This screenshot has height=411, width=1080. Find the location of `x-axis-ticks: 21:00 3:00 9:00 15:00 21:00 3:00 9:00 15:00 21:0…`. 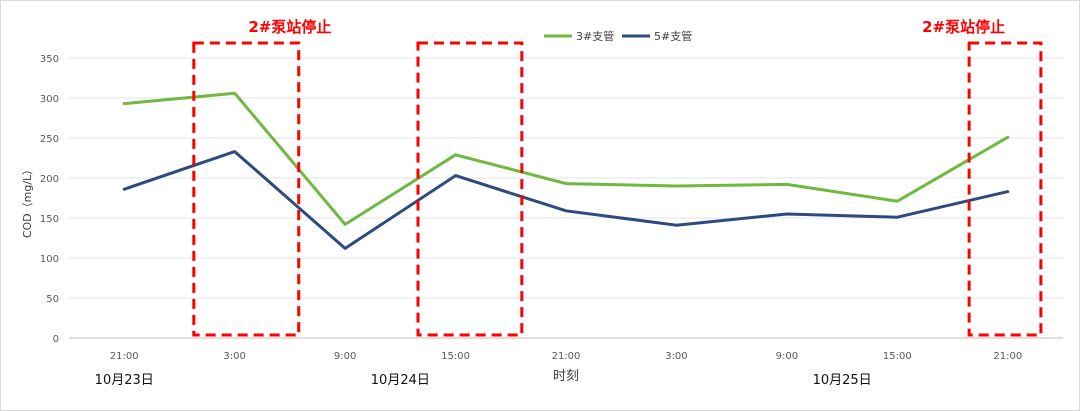

x-axis-ticks: 21:00 3:00 9:00 15:00 21:00 3:00 9:00 15:00 21:0… is located at coordinates (566, 356).